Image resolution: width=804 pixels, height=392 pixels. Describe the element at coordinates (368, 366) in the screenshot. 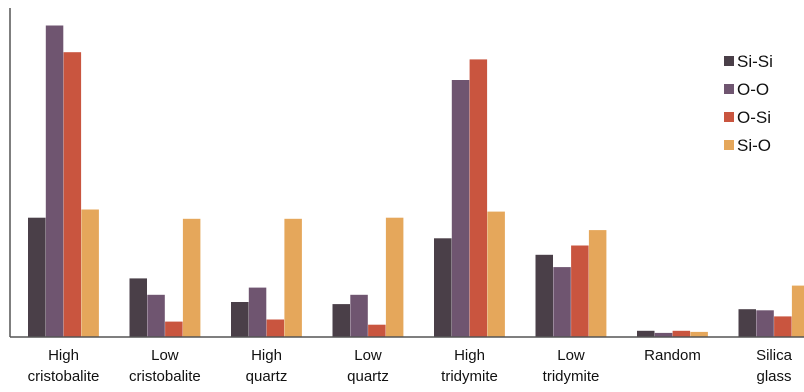

I see `x-tick-label: Low quartz` at that location.